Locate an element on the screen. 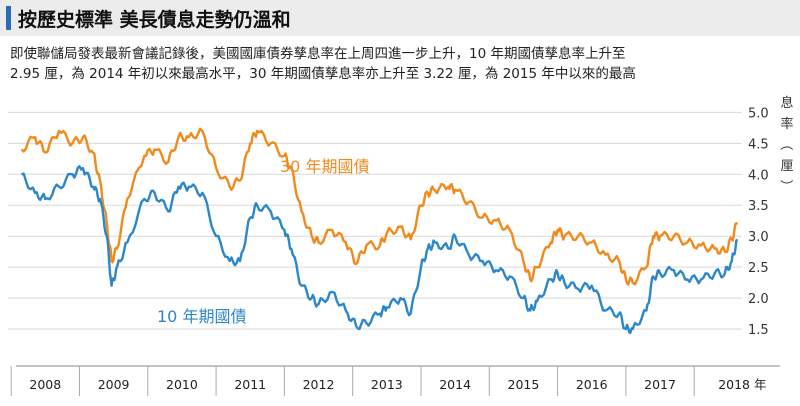  y-axis-unit-label: 息率 （ 厘 ） is located at coordinates (786, 144).